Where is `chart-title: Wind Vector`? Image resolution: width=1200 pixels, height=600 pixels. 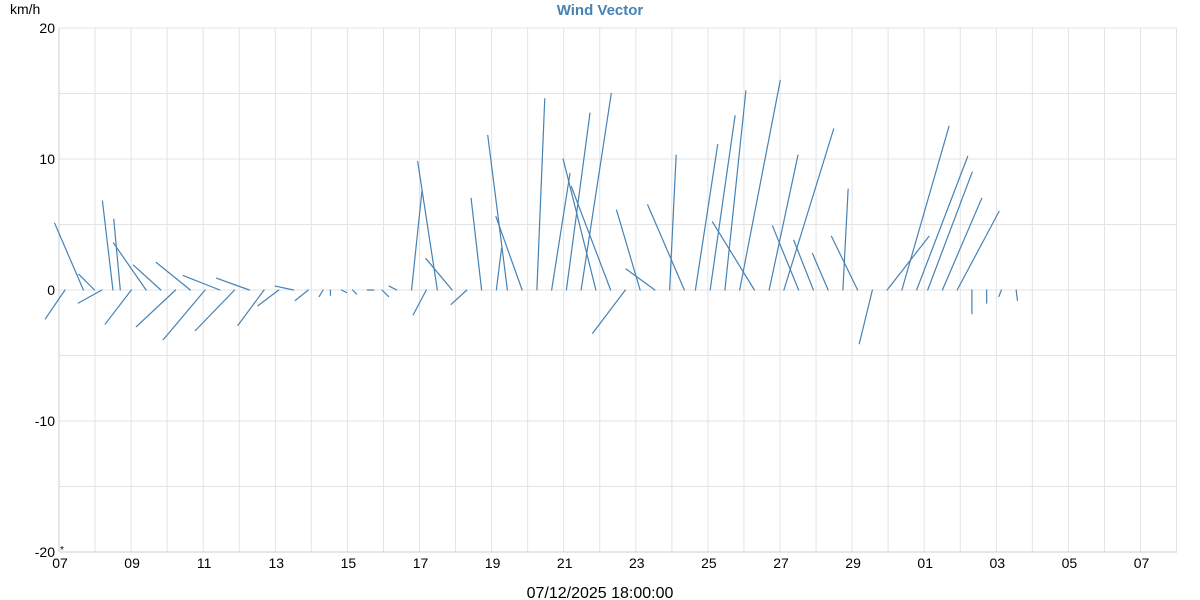 chart-title: Wind Vector is located at coordinates (600, 10).